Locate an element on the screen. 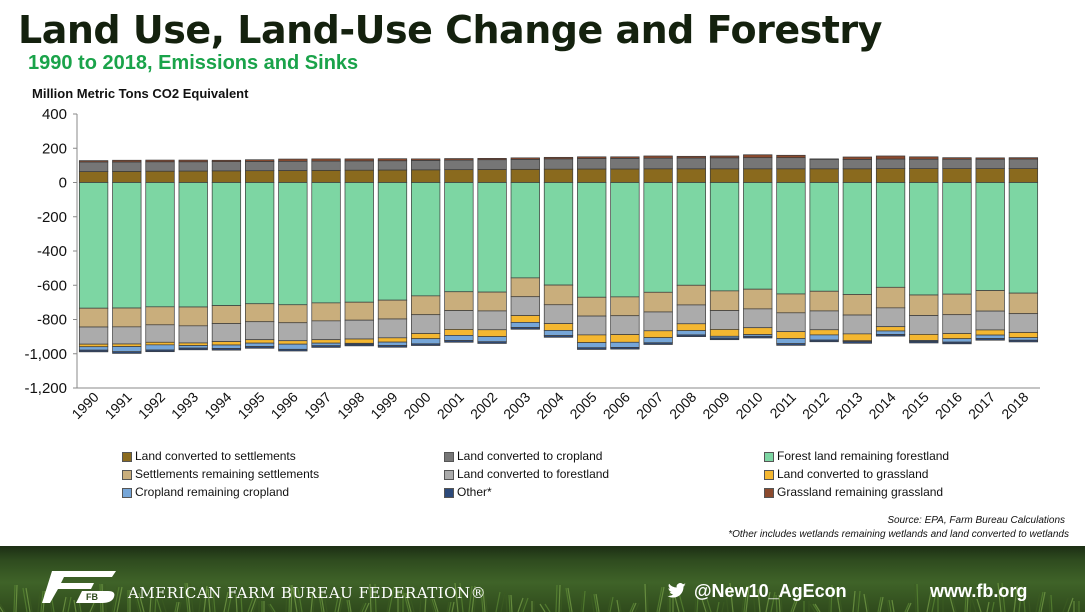 The image size is (1085, 612). y-tick-label: -600 is located at coordinates (52, 285).